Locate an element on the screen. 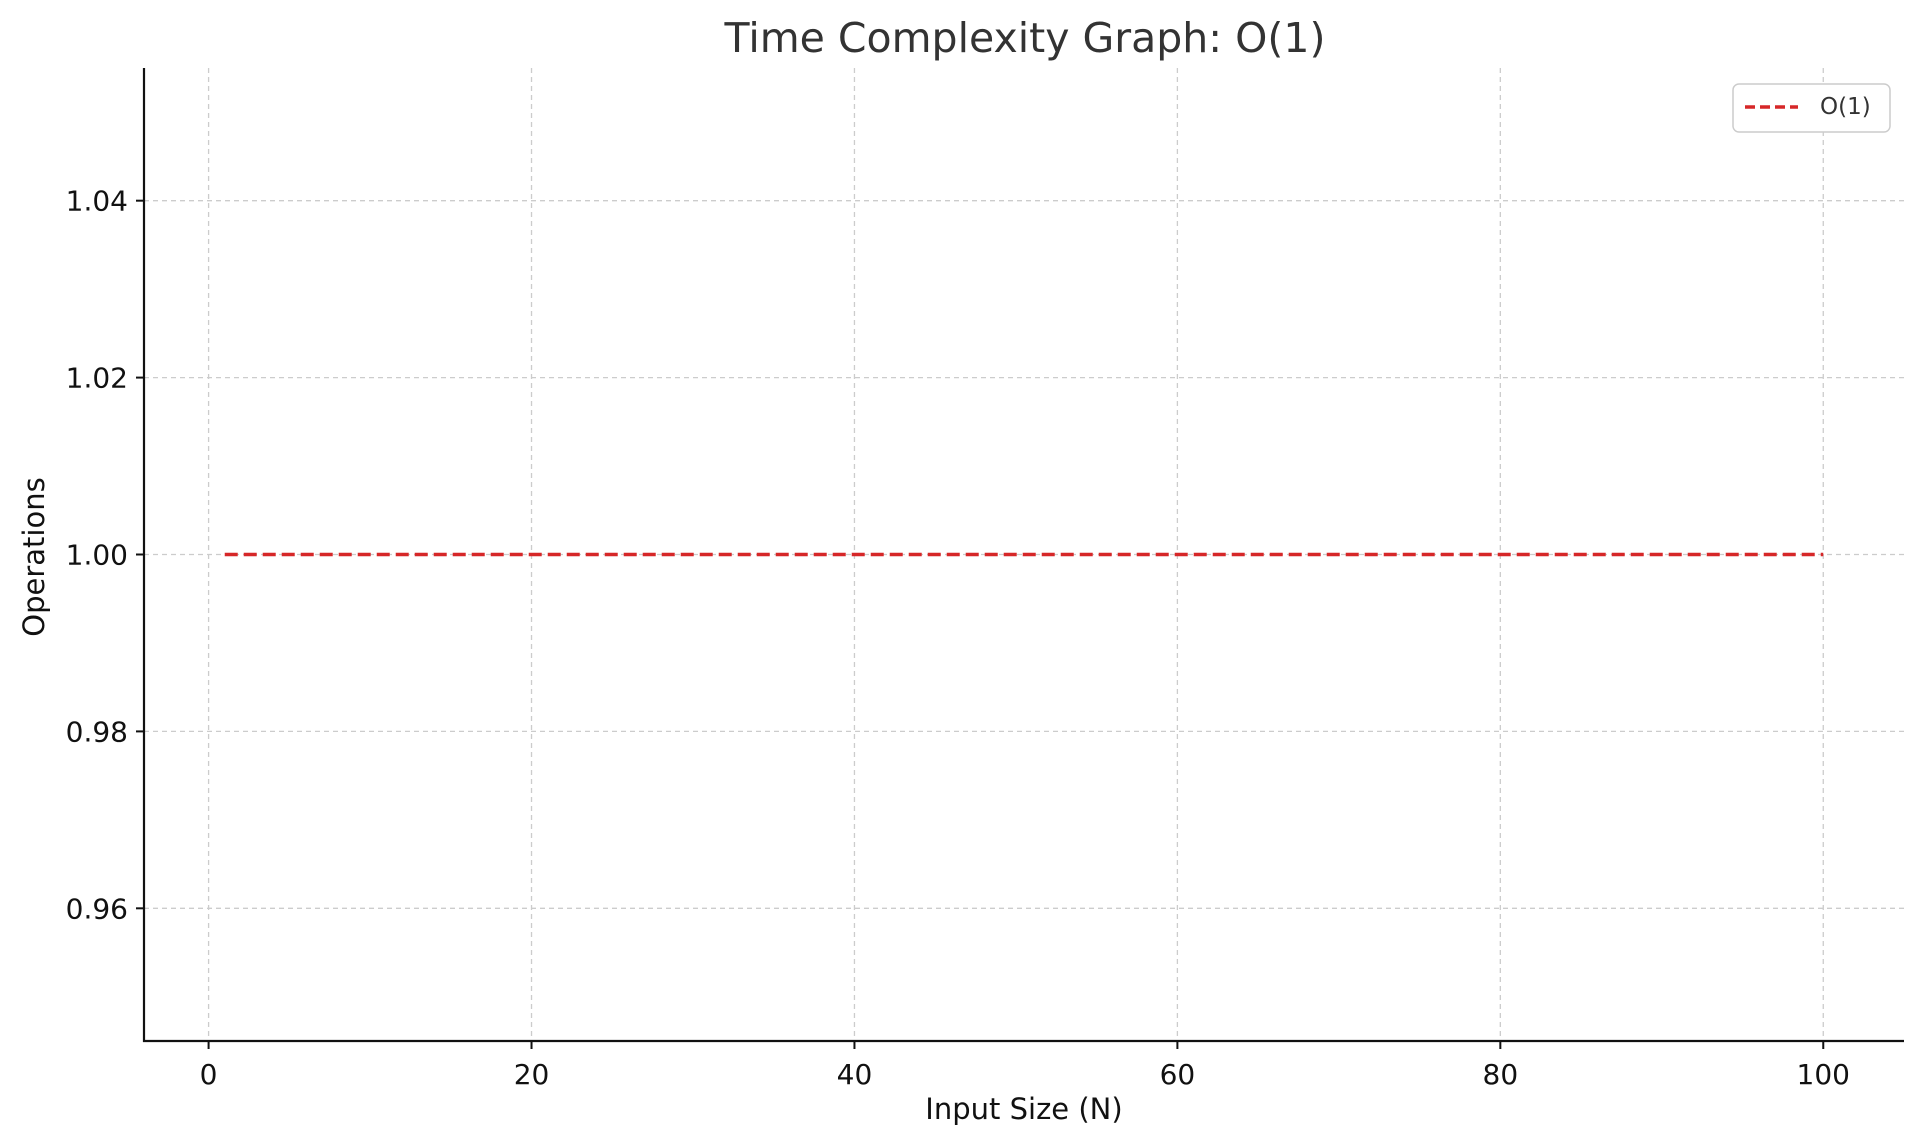  y-tick-label: 1.00 is located at coordinates (97, 555).